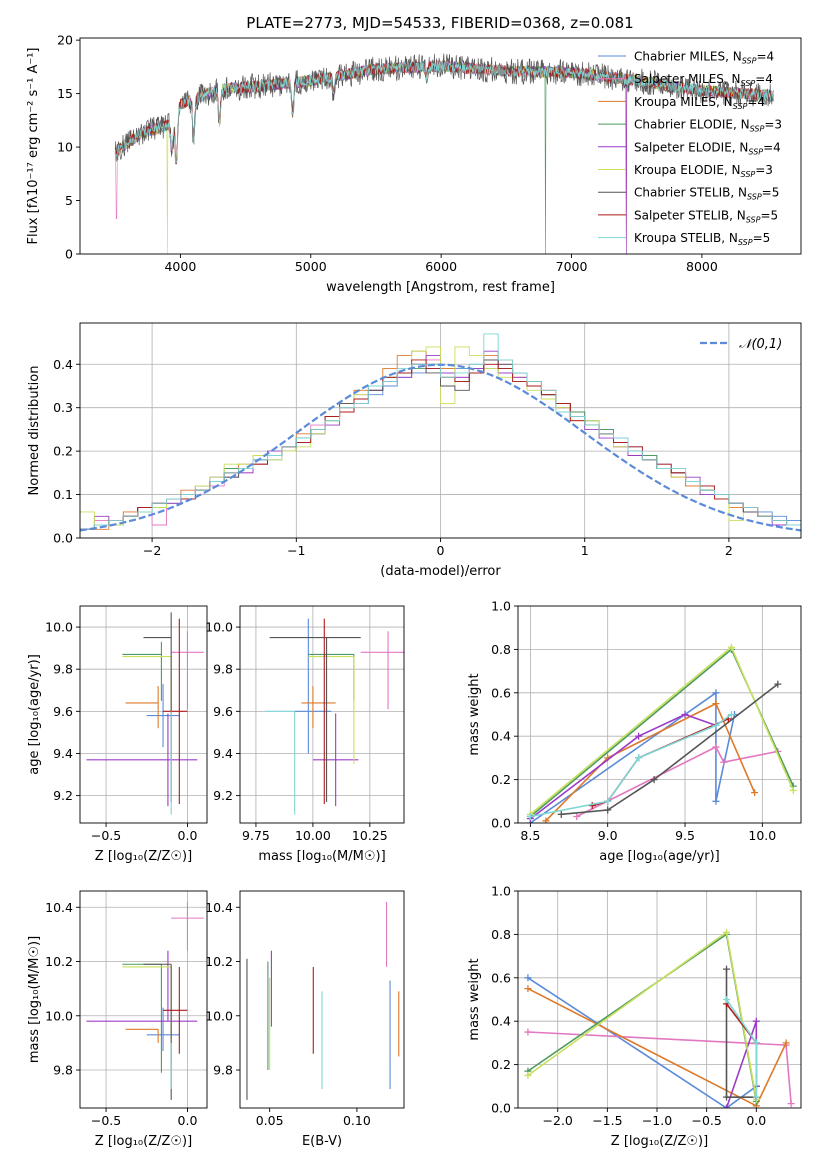 The image size is (819, 1170). I want to click on y-axis-label: Normed distribution, so click(34, 431).